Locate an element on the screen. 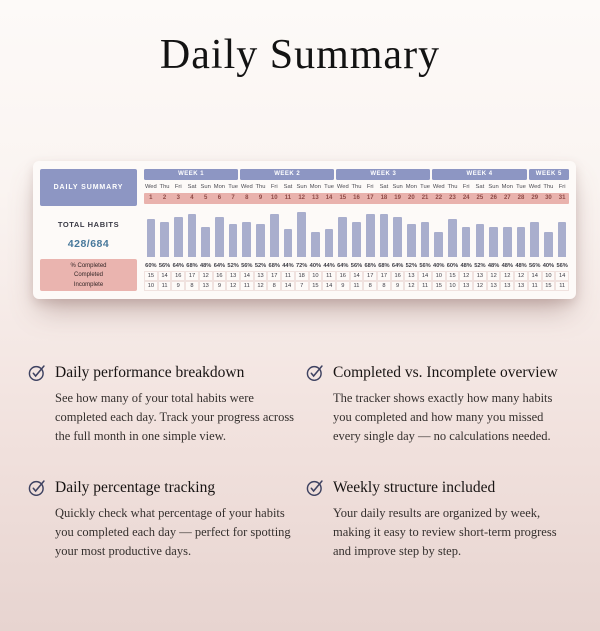  day-name-cell: Sat is located at coordinates (480, 187).